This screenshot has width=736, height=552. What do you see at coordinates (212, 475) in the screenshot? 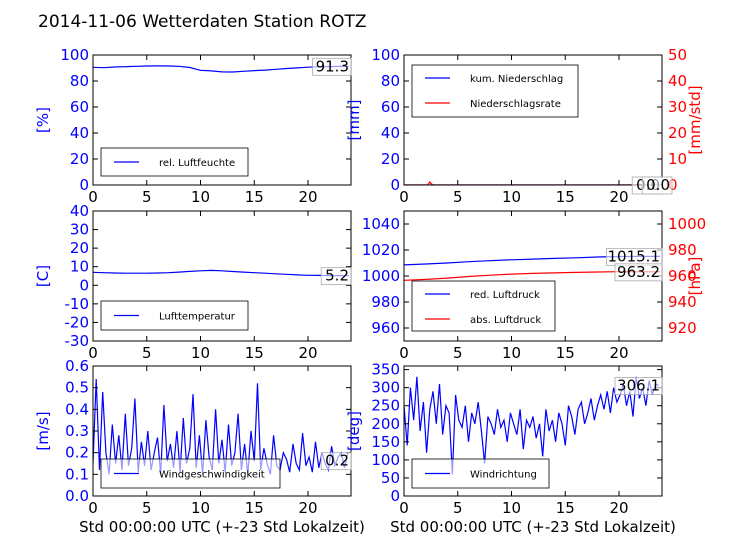
I see `legend-label-1: Windgeschwindigkeit` at bounding box center [212, 475].